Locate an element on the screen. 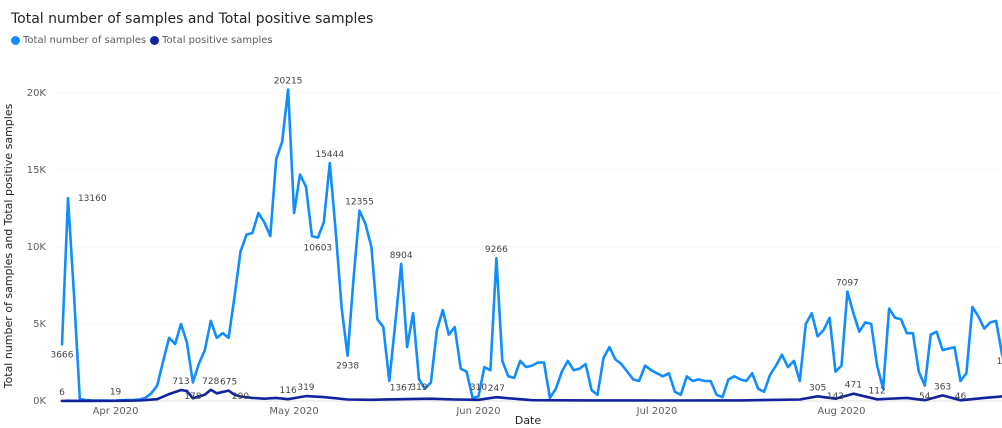 The height and width of the screenshot is (428, 1002). data-label: 116 is located at coordinates (288, 391).